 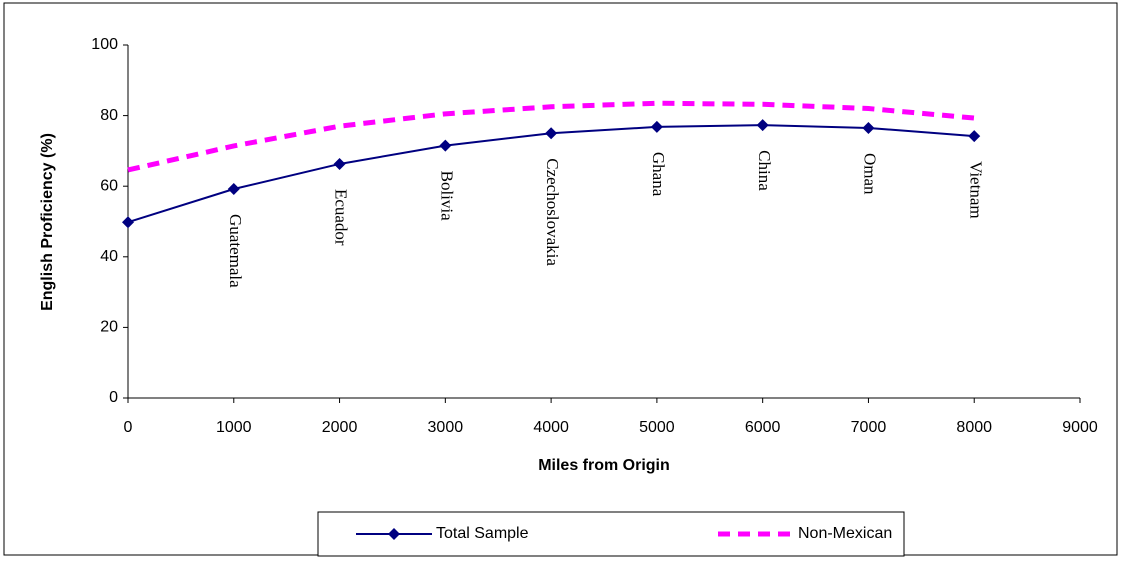 What do you see at coordinates (235, 251) in the screenshot?
I see `point-label: Guatemala` at bounding box center [235, 251].